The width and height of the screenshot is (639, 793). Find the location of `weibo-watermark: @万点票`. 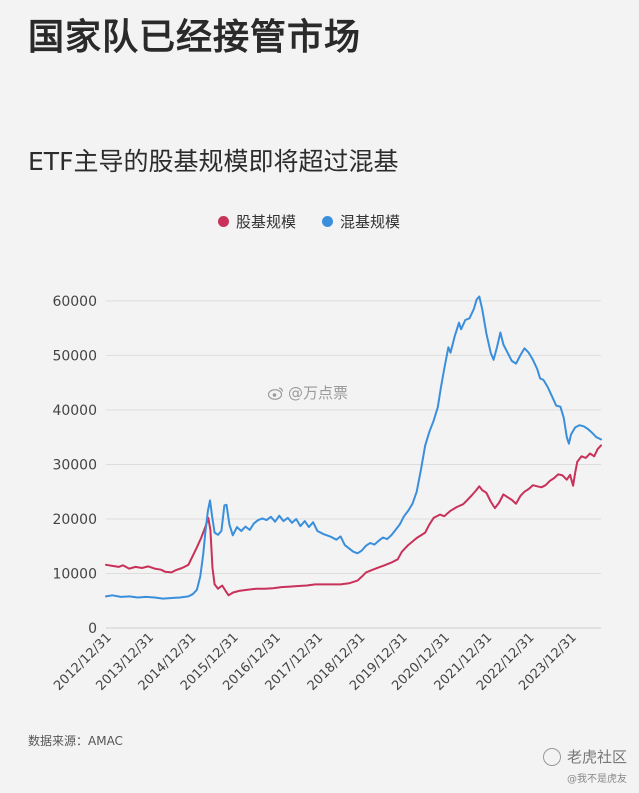

weibo-watermark: @万点票 is located at coordinates (308, 392).